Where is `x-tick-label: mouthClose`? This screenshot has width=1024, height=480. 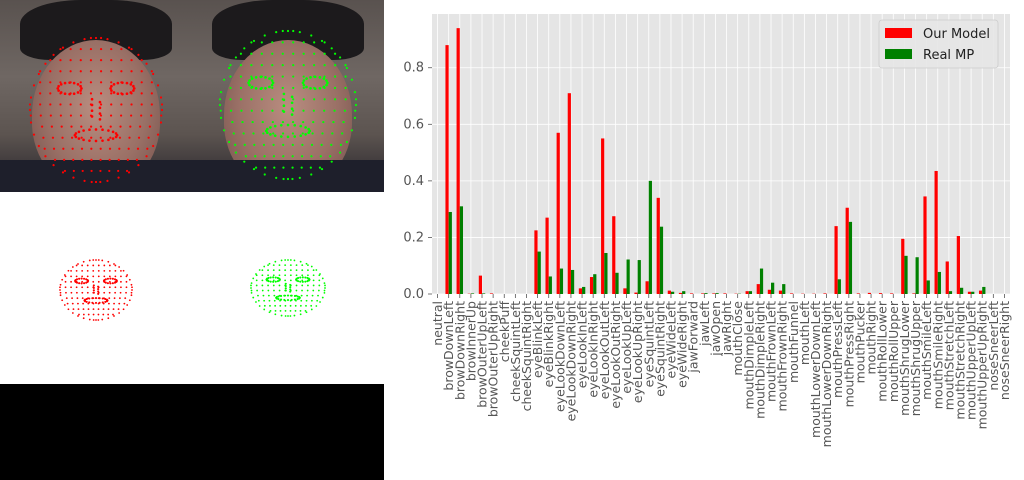
x-tick-label: mouthClose is located at coordinates (737, 338).